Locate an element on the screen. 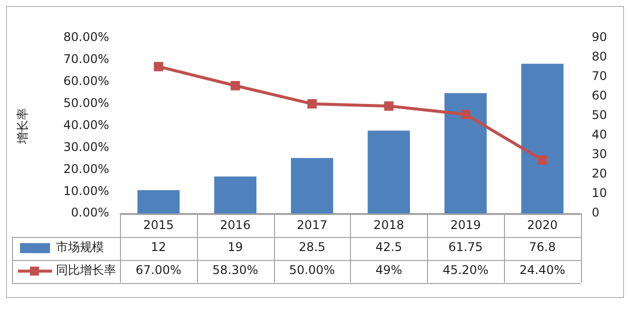  data-label: 28.5 is located at coordinates (312, 247).